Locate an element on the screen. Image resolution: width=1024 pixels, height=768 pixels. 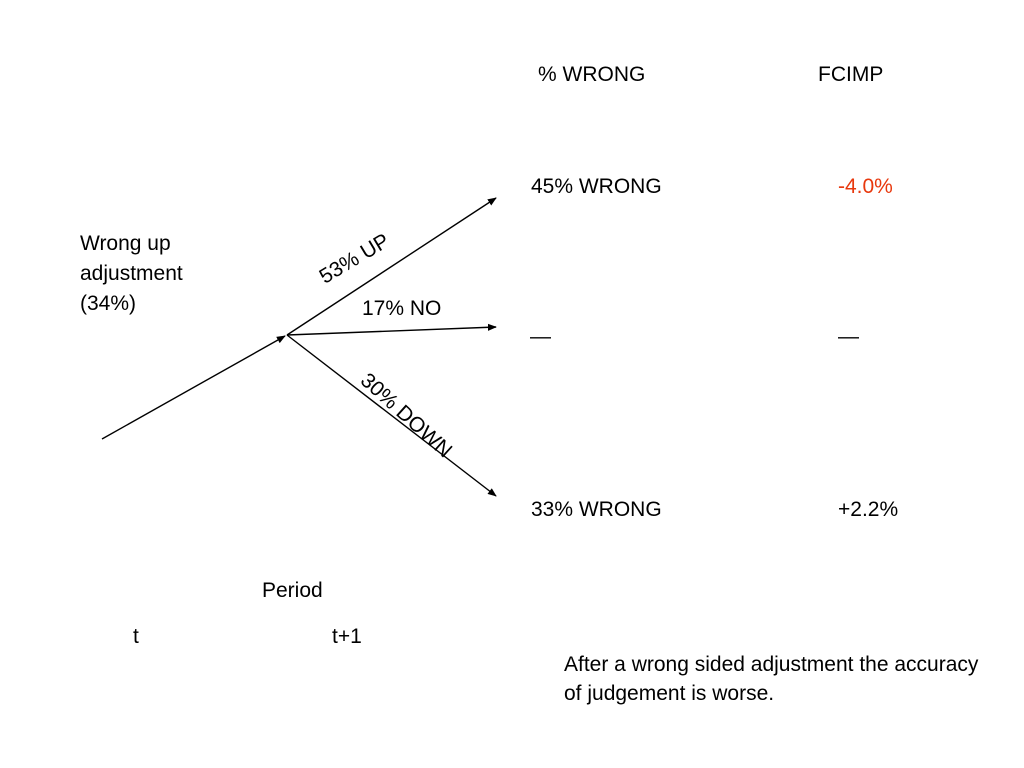
origin-label: Wrong up adjustment (34%) is located at coordinates (155, 274).